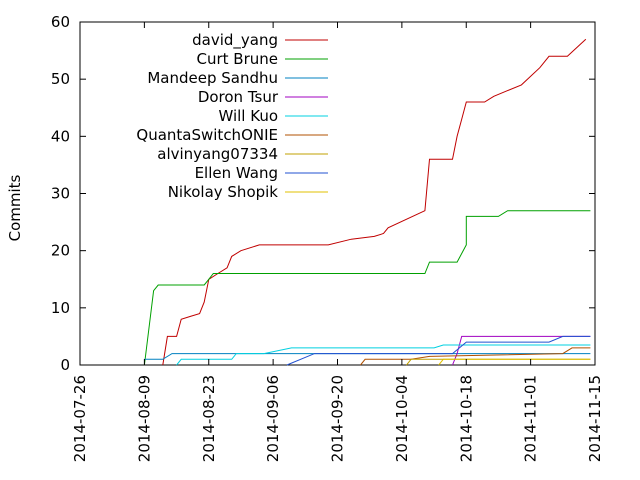 This screenshot has height=480, width=640. What do you see at coordinates (235, 40) in the screenshot?
I see `legend-label: david_yang` at bounding box center [235, 40].